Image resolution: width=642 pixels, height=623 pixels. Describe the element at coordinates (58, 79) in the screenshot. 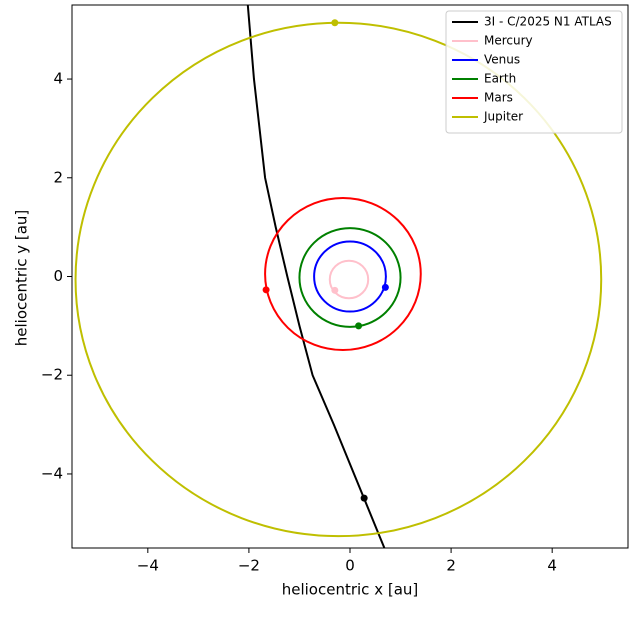

I see `y-tick-label: 4` at that location.